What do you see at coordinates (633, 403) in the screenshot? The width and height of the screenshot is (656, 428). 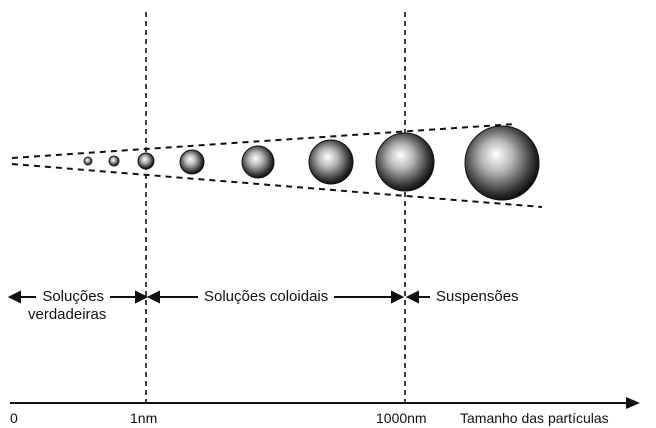 I see `size-axis-arrowhead` at bounding box center [633, 403].